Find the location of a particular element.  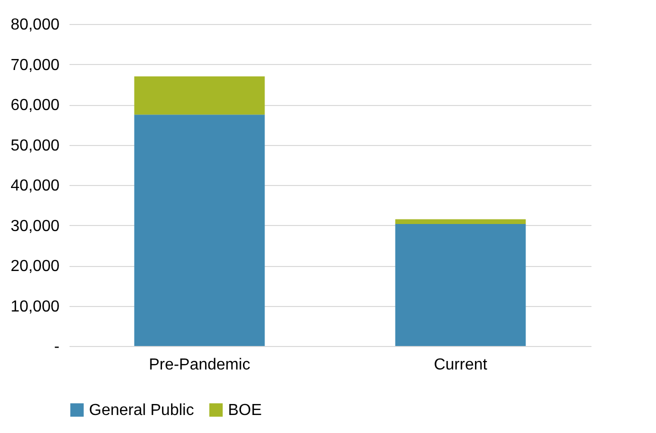

y-tick-label: 80,000 is located at coordinates (35, 25).